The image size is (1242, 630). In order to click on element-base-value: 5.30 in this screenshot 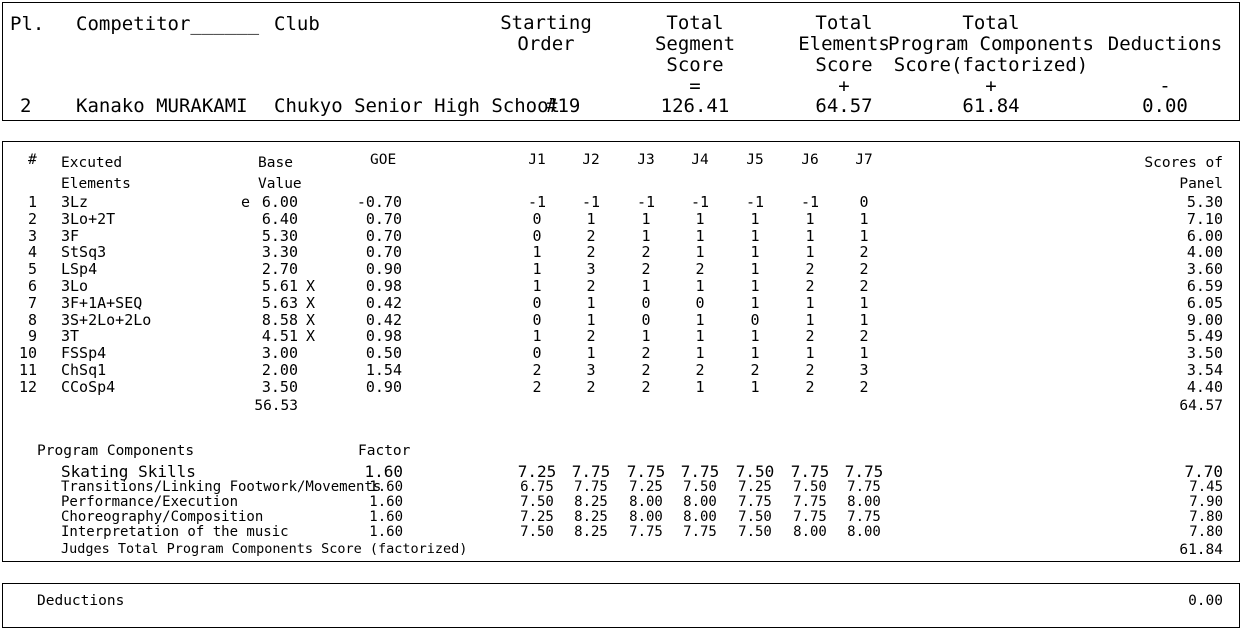, I will do `click(279, 235)`.